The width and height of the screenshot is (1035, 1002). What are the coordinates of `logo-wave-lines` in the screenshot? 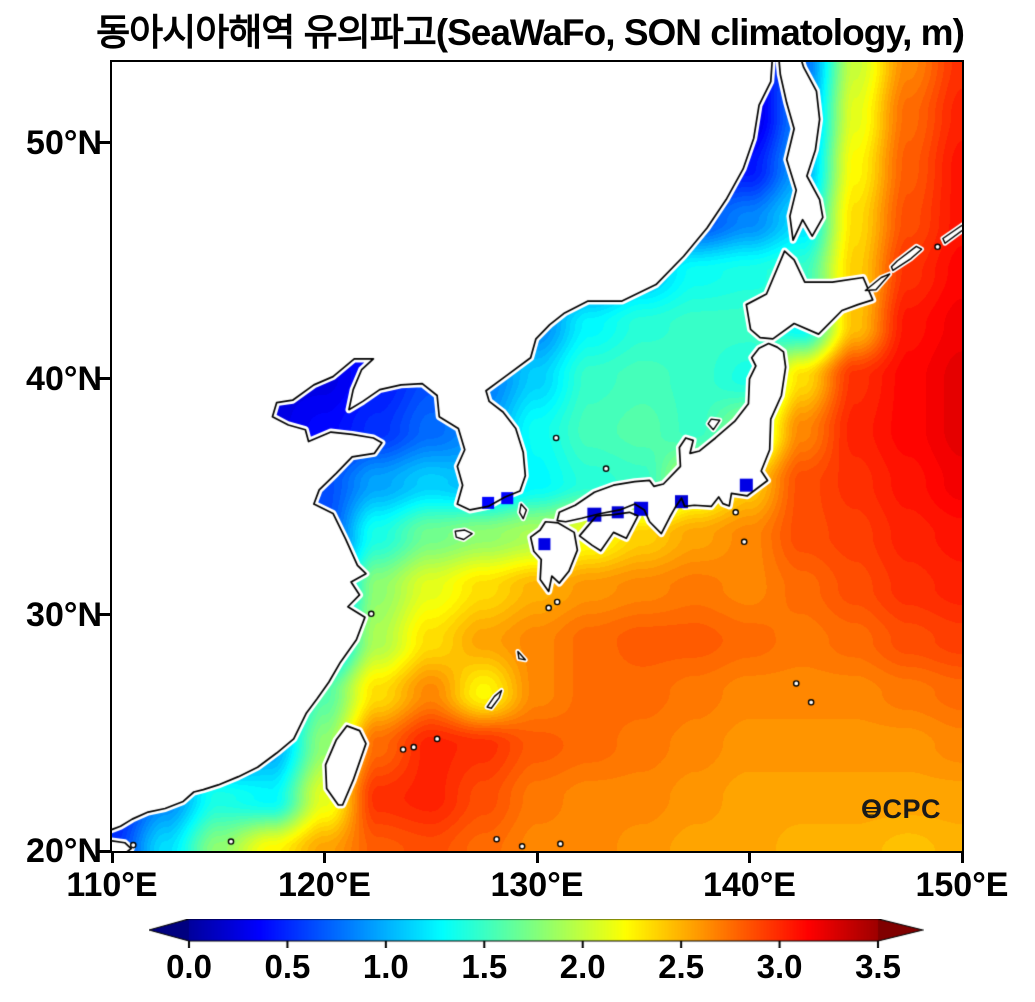 It's located at (871, 811).